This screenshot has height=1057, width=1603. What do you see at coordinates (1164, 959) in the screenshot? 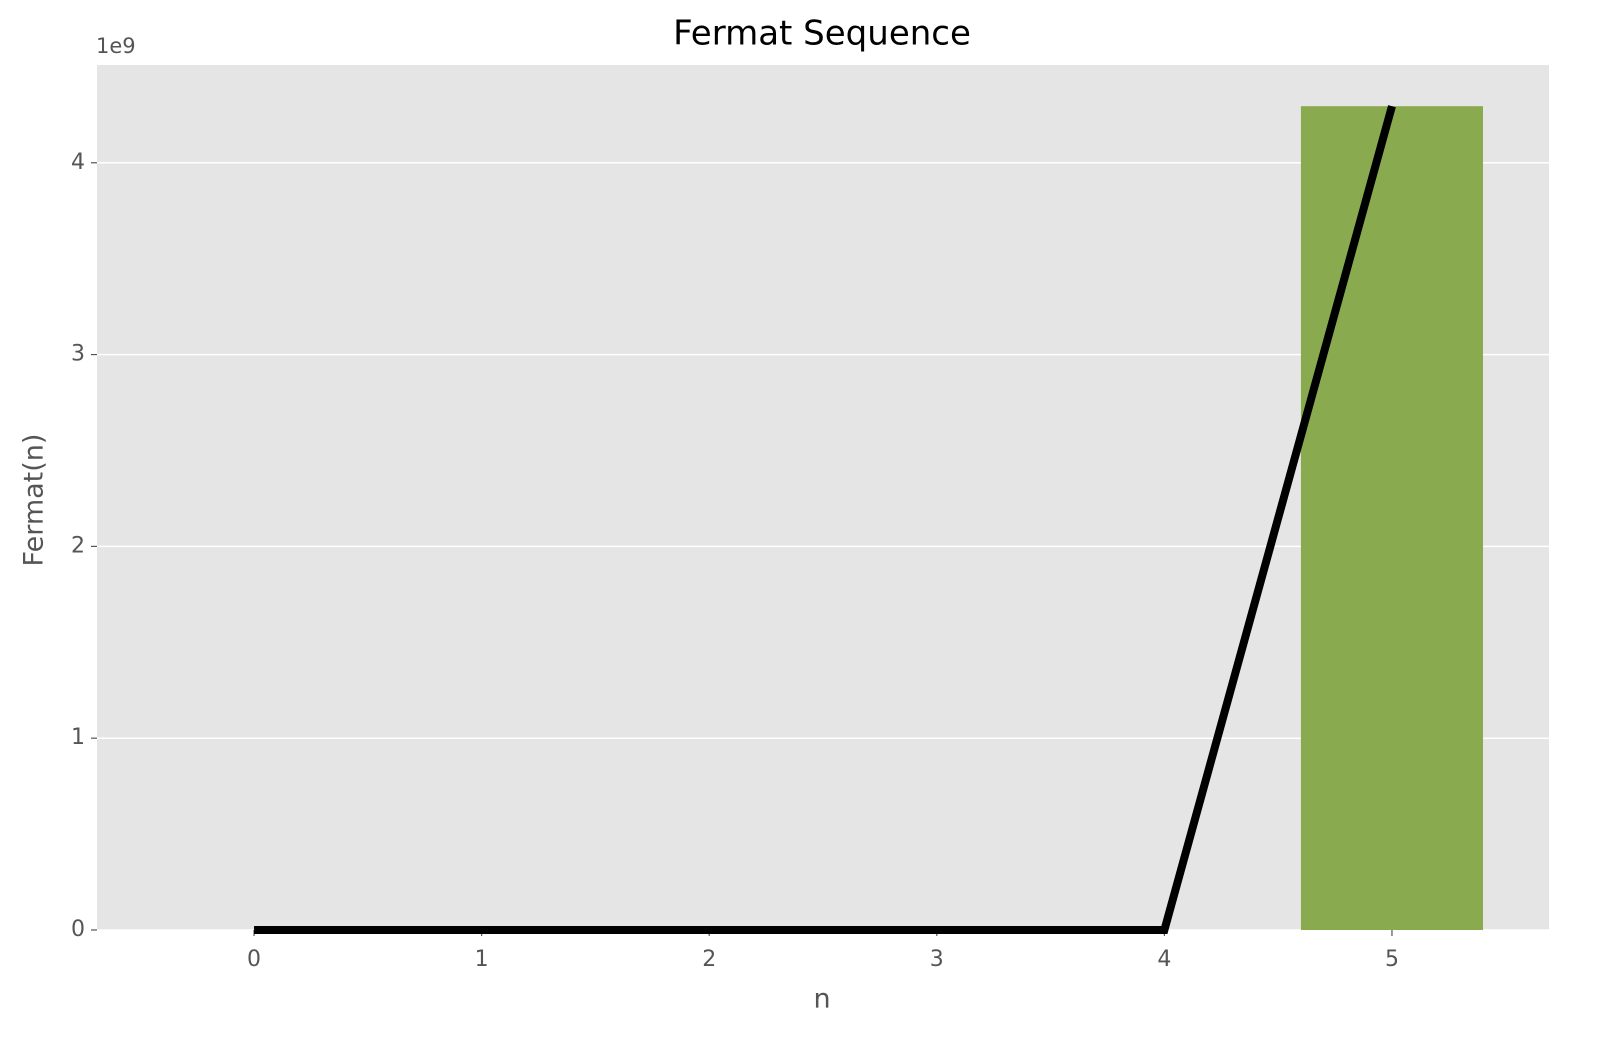
I see `x-tick-label: 4` at bounding box center [1164, 959].